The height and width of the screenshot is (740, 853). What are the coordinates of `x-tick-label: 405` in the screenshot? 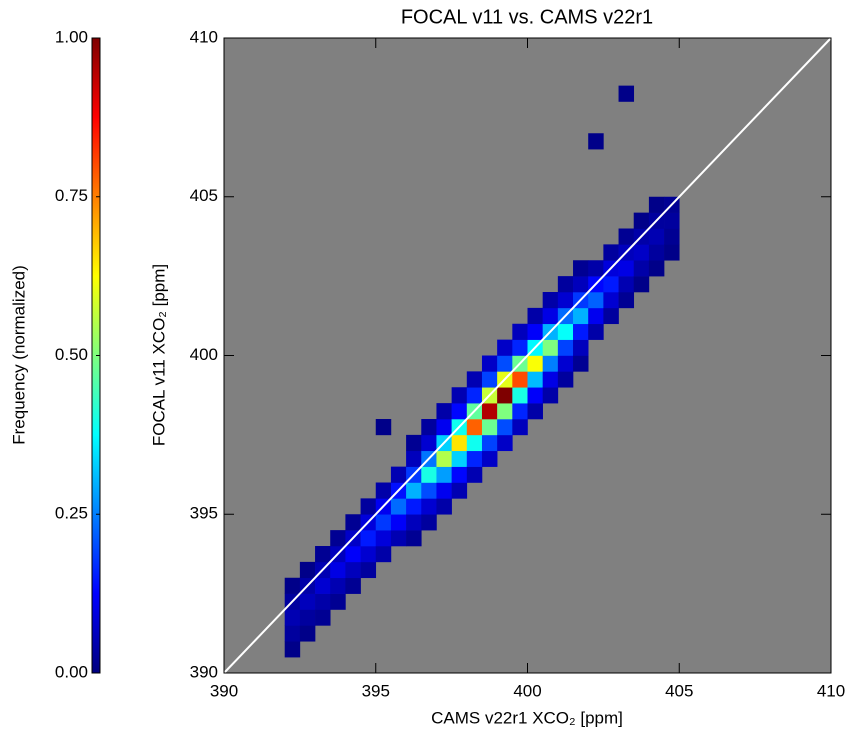 It's located at (679, 690).